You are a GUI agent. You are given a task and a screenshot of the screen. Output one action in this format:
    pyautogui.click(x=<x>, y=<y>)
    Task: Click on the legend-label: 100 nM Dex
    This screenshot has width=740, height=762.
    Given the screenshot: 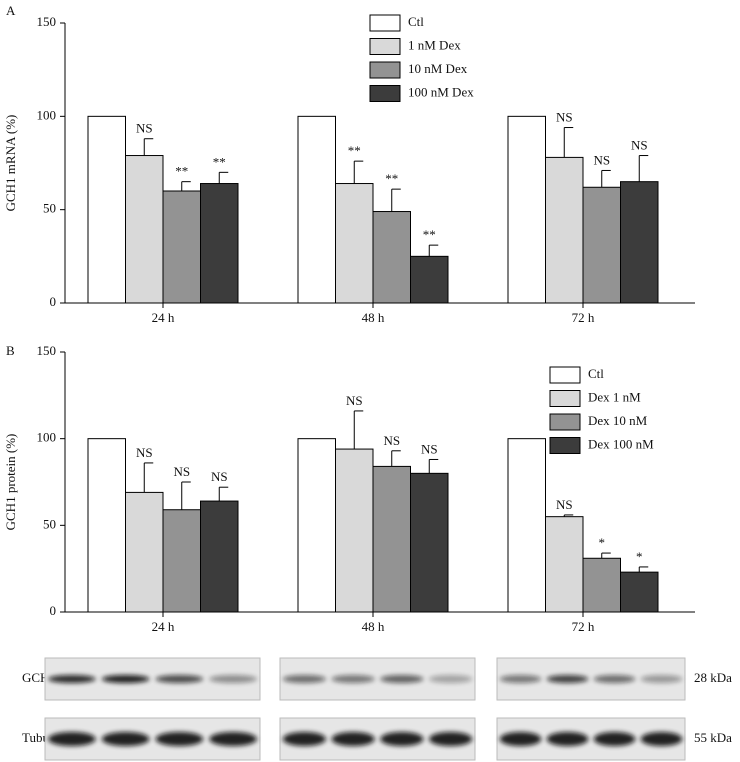 What is the action you would take?
    pyautogui.click(x=441, y=91)
    